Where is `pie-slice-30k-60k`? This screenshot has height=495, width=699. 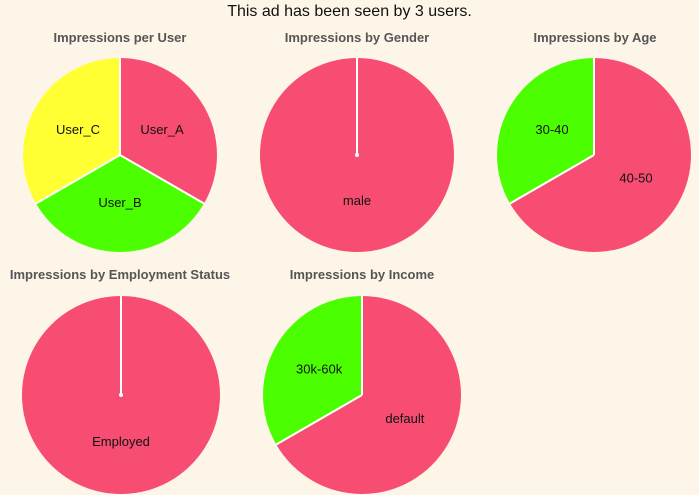 pie-slice-30k-60k is located at coordinates (312, 370).